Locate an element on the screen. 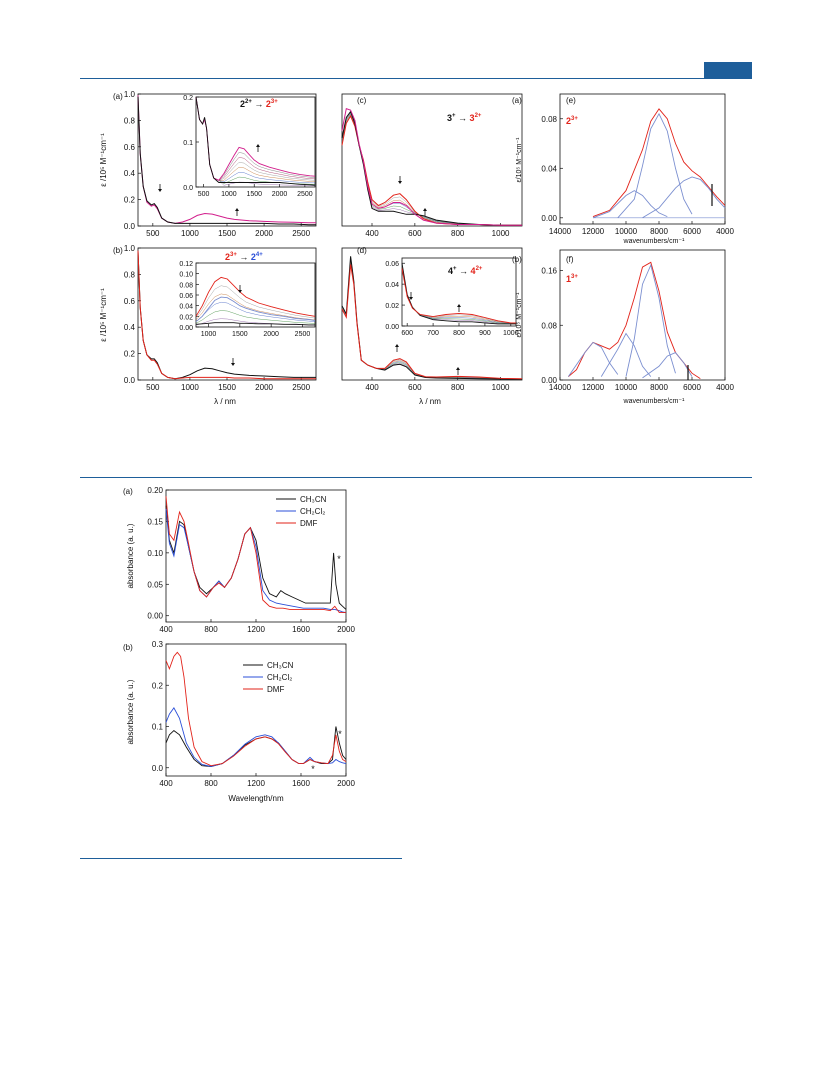 Image resolution: width=833 pixels, height=1091 pixels. y-tick-label: 0.16 is located at coordinates (549, 271).